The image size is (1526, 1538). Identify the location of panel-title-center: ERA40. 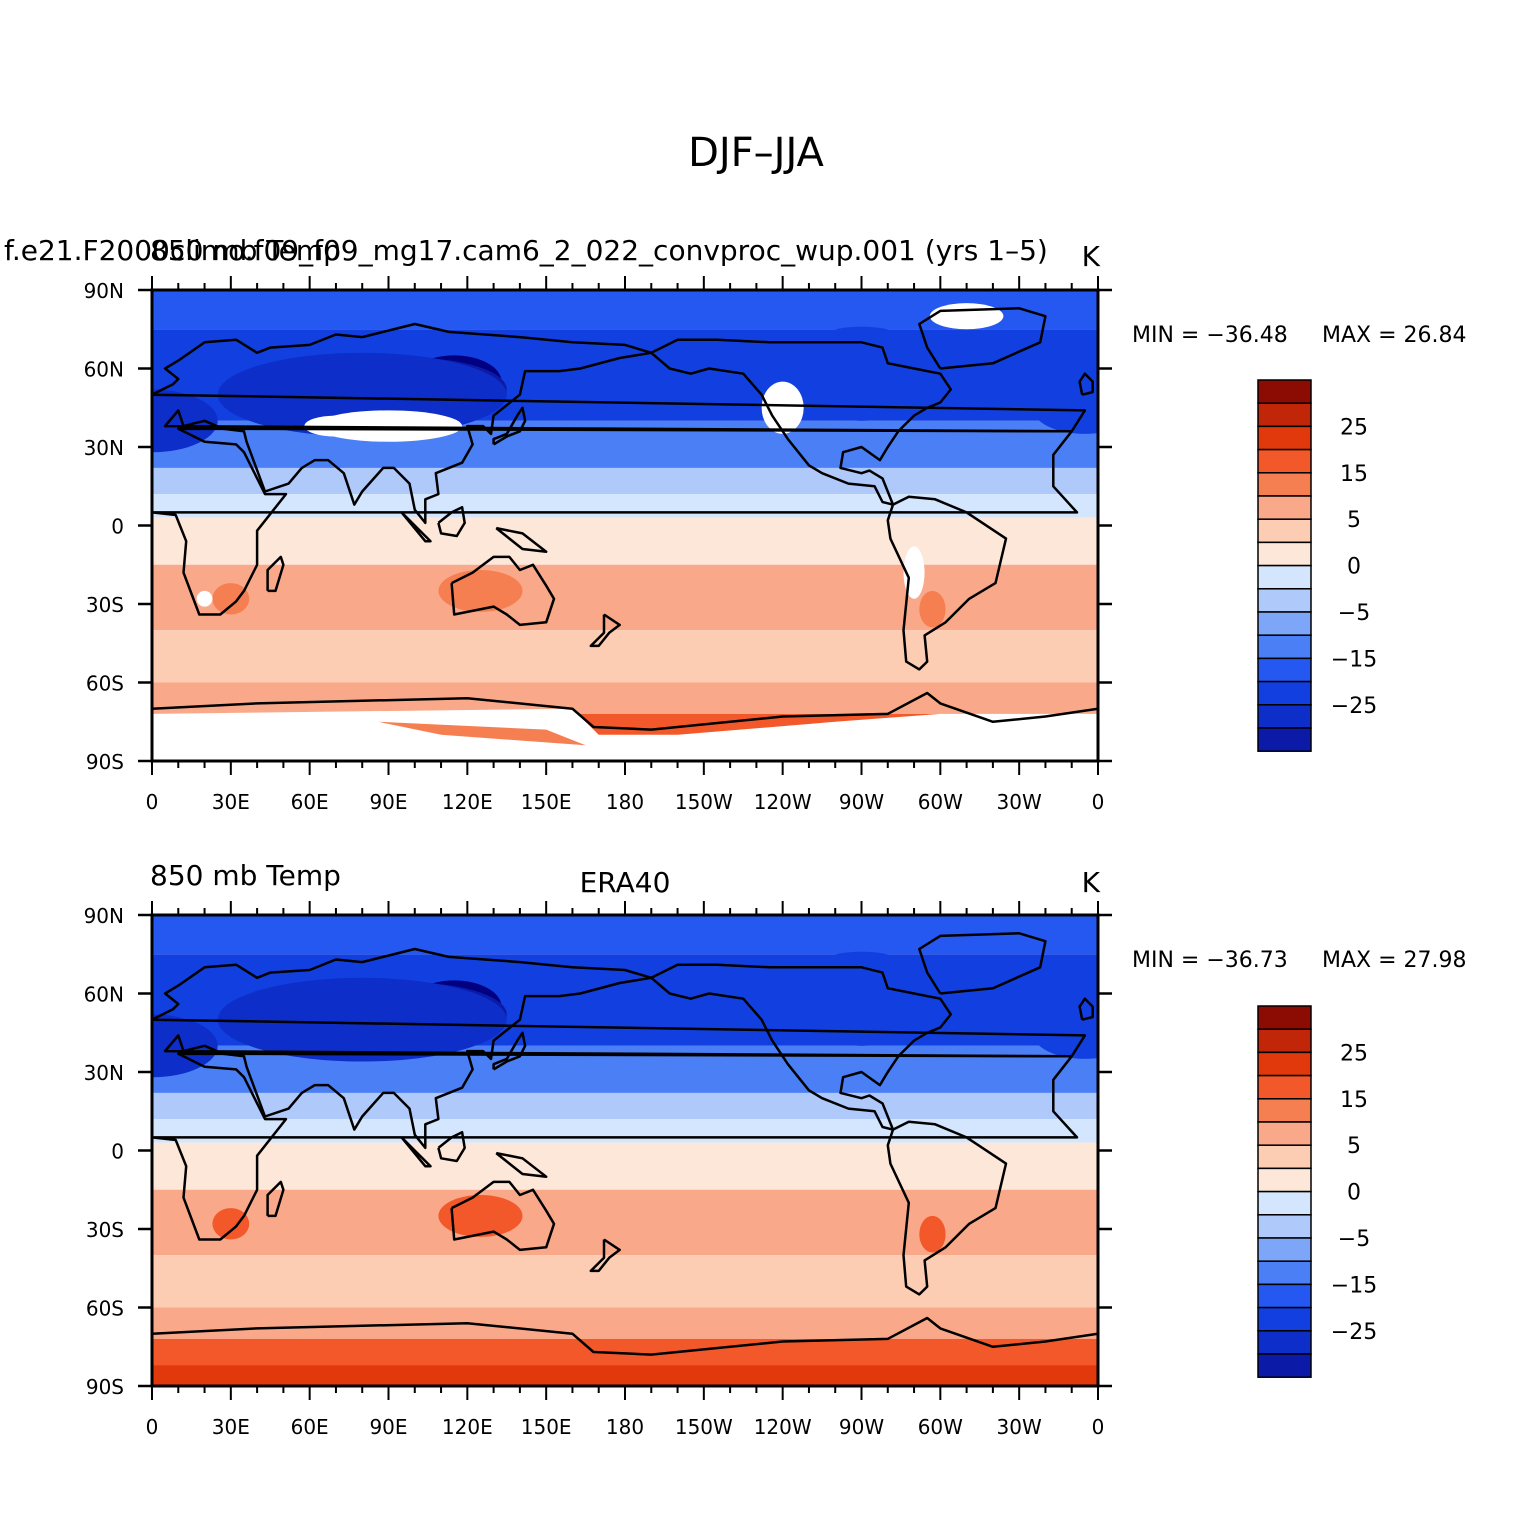
(625, 882).